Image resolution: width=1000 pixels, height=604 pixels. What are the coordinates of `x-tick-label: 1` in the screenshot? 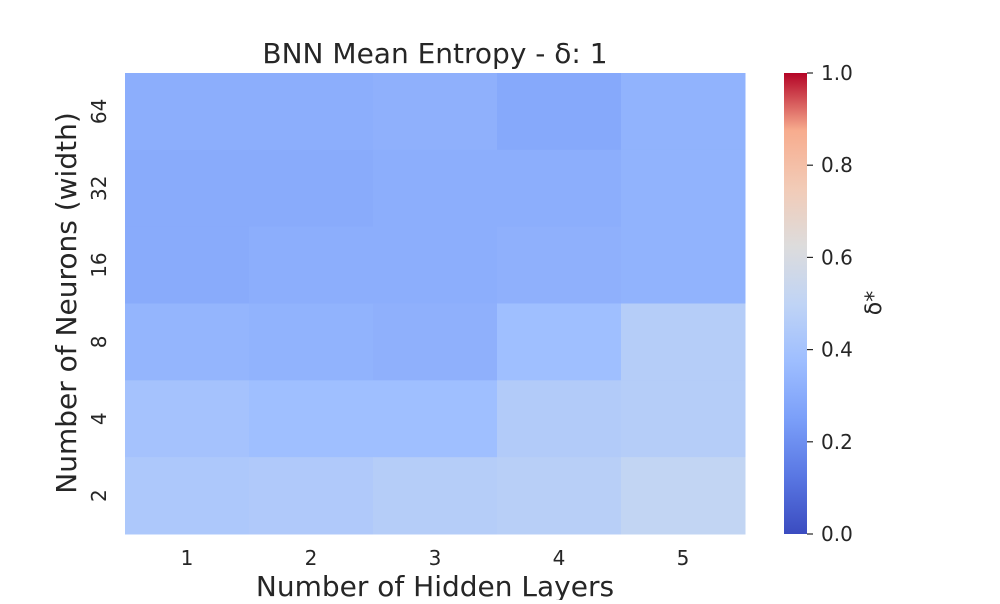 It's located at (187, 558).